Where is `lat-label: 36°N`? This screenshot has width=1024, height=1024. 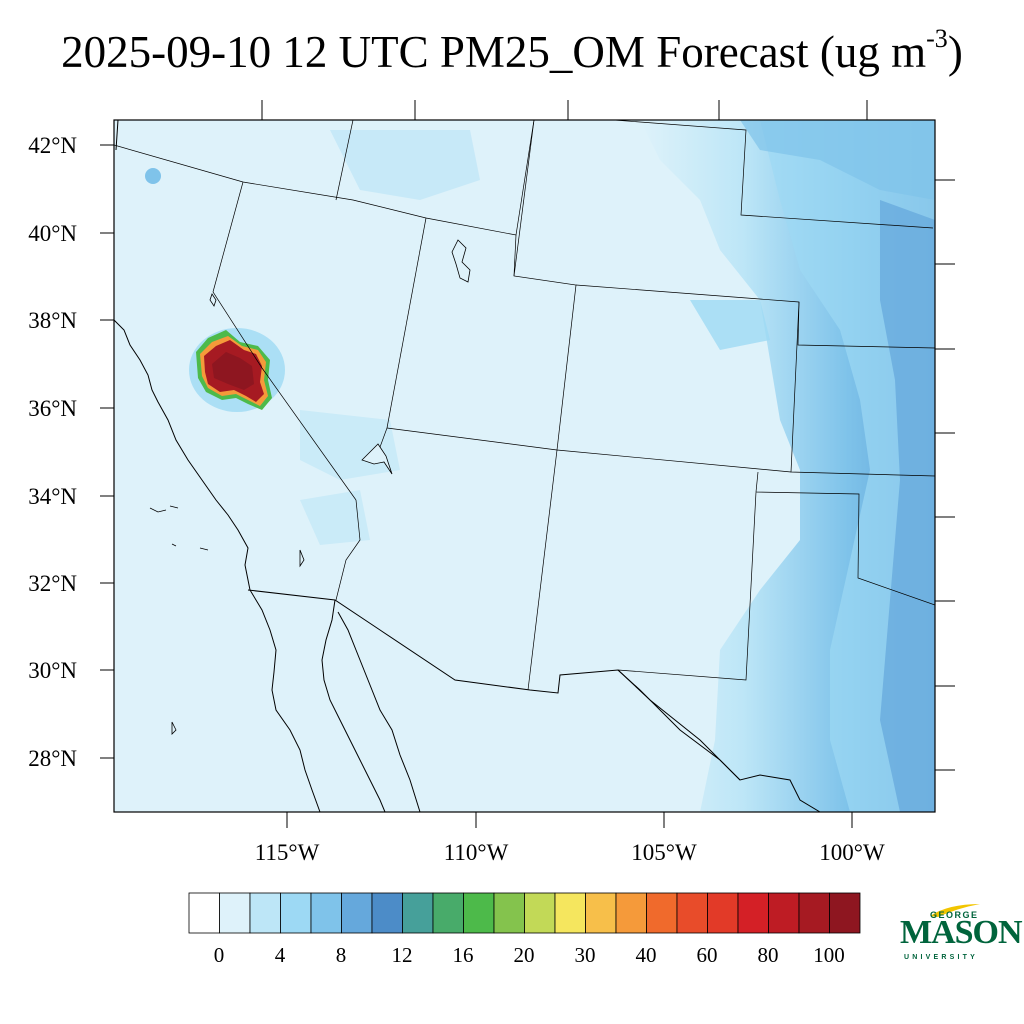 lat-label: 36°N is located at coordinates (52, 408).